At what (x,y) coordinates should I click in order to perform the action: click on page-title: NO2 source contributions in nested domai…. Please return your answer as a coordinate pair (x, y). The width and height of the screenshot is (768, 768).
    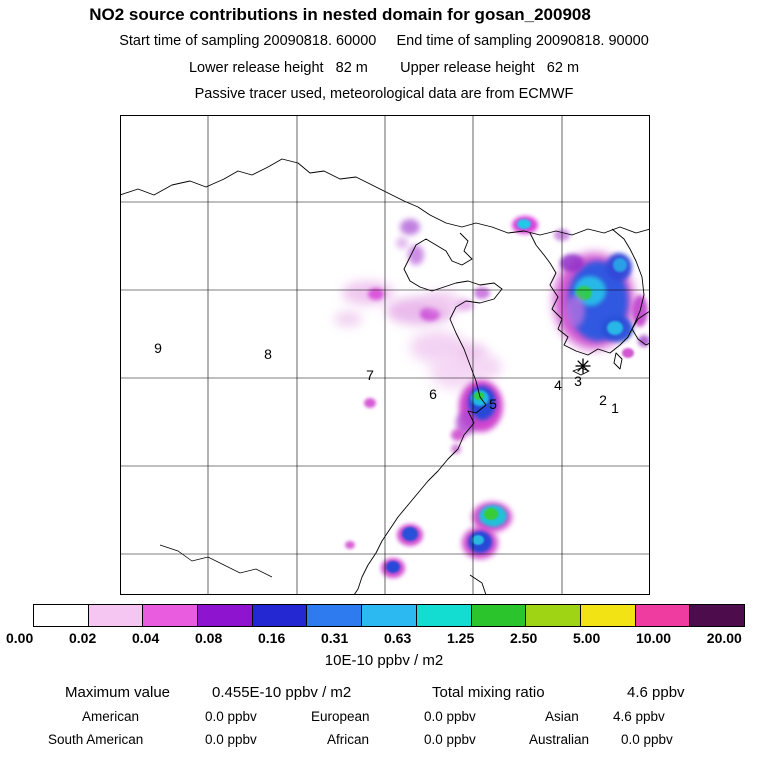
    Looking at the image, I should click on (340, 14).